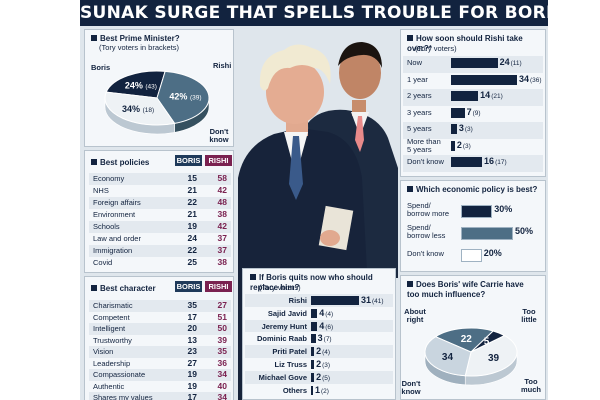  What do you see at coordinates (314, 326) in the screenshot?
I see `replace-bar-jeremy-hunt` at bounding box center [314, 326].